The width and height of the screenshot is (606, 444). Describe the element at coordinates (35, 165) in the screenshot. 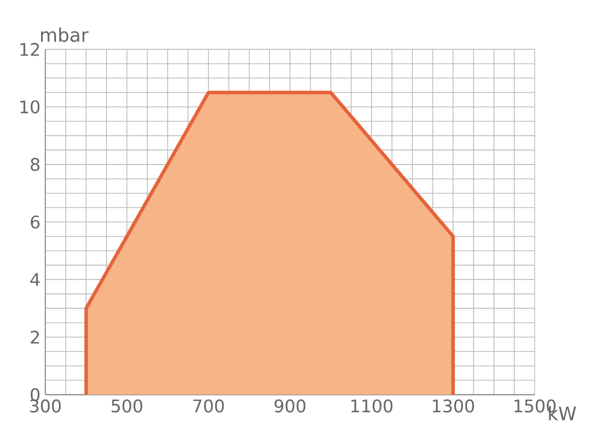

I see `y-tick-label: 8` at that location.